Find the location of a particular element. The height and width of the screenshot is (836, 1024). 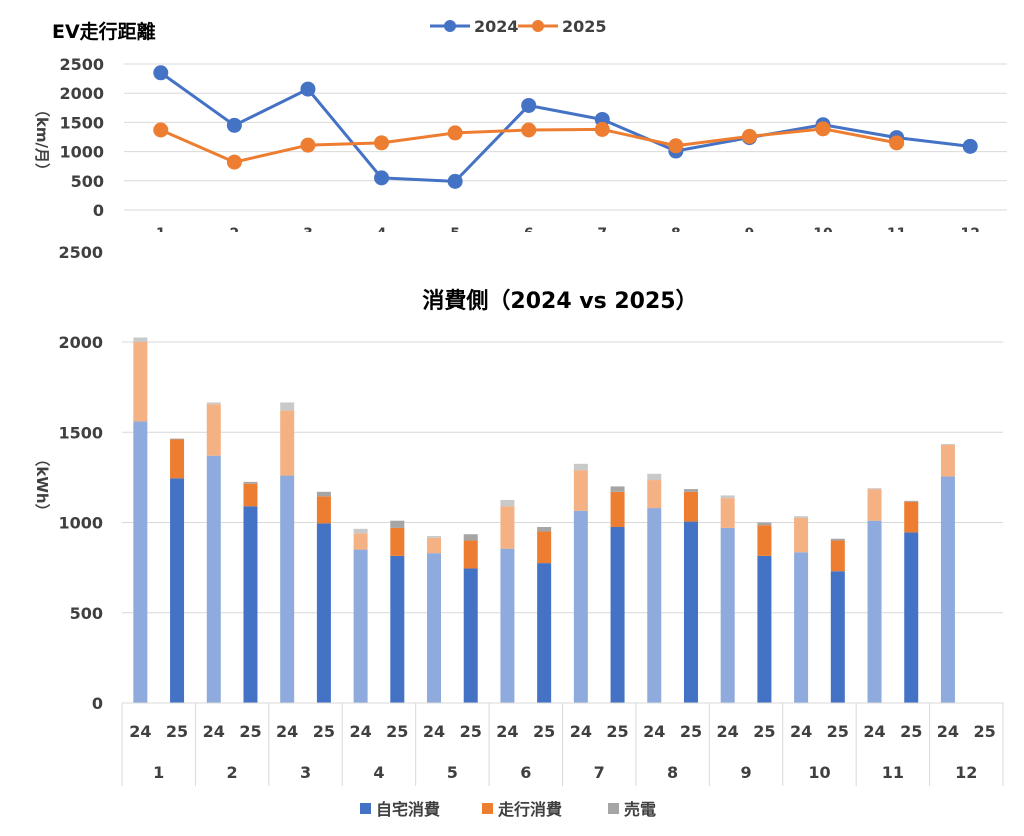

x-month-label: 5 is located at coordinates (452, 772).